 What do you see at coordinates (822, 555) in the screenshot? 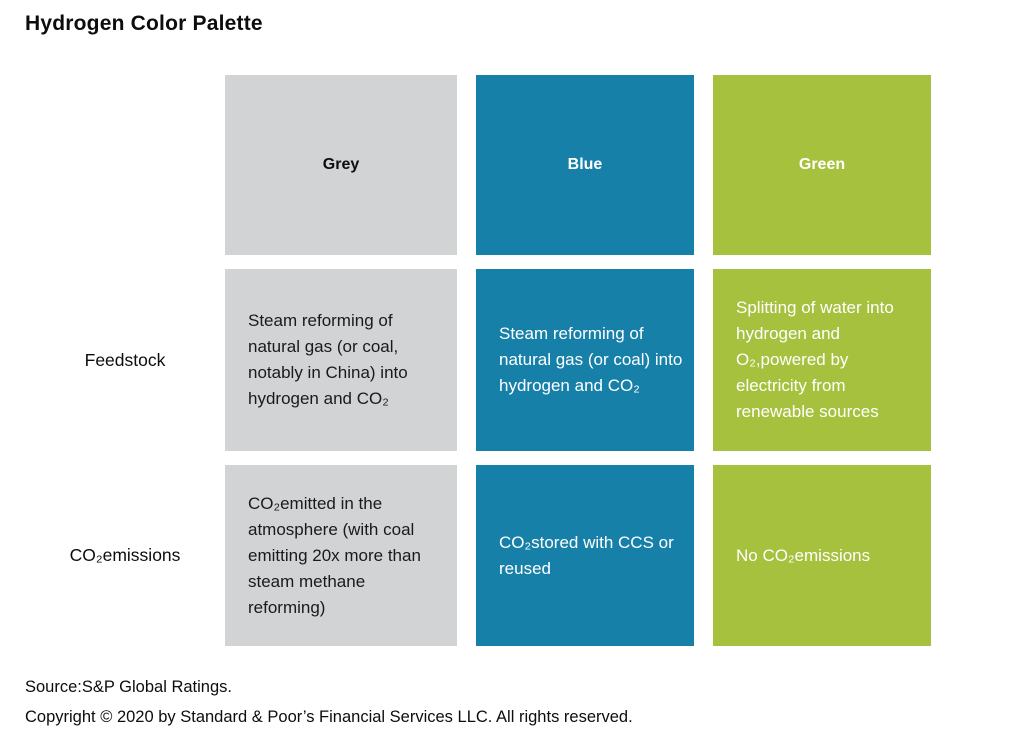
I see `cell-co2-green: No CO₂emissions` at bounding box center [822, 555].